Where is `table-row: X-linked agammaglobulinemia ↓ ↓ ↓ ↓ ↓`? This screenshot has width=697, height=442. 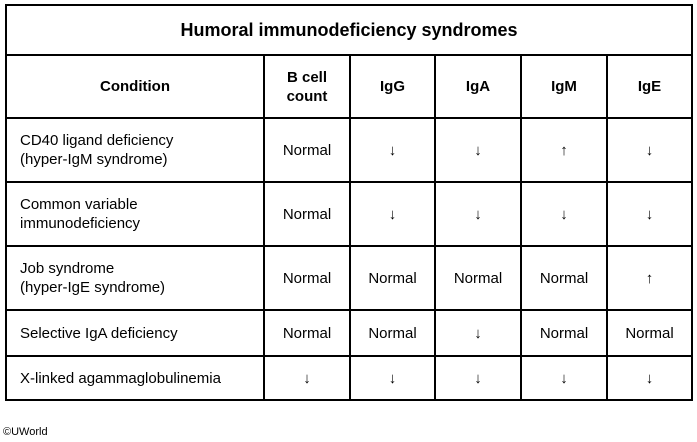
table-row: X-linked agammaglobulinemia ↓ ↓ ↓ ↓ ↓ is located at coordinates (349, 378).